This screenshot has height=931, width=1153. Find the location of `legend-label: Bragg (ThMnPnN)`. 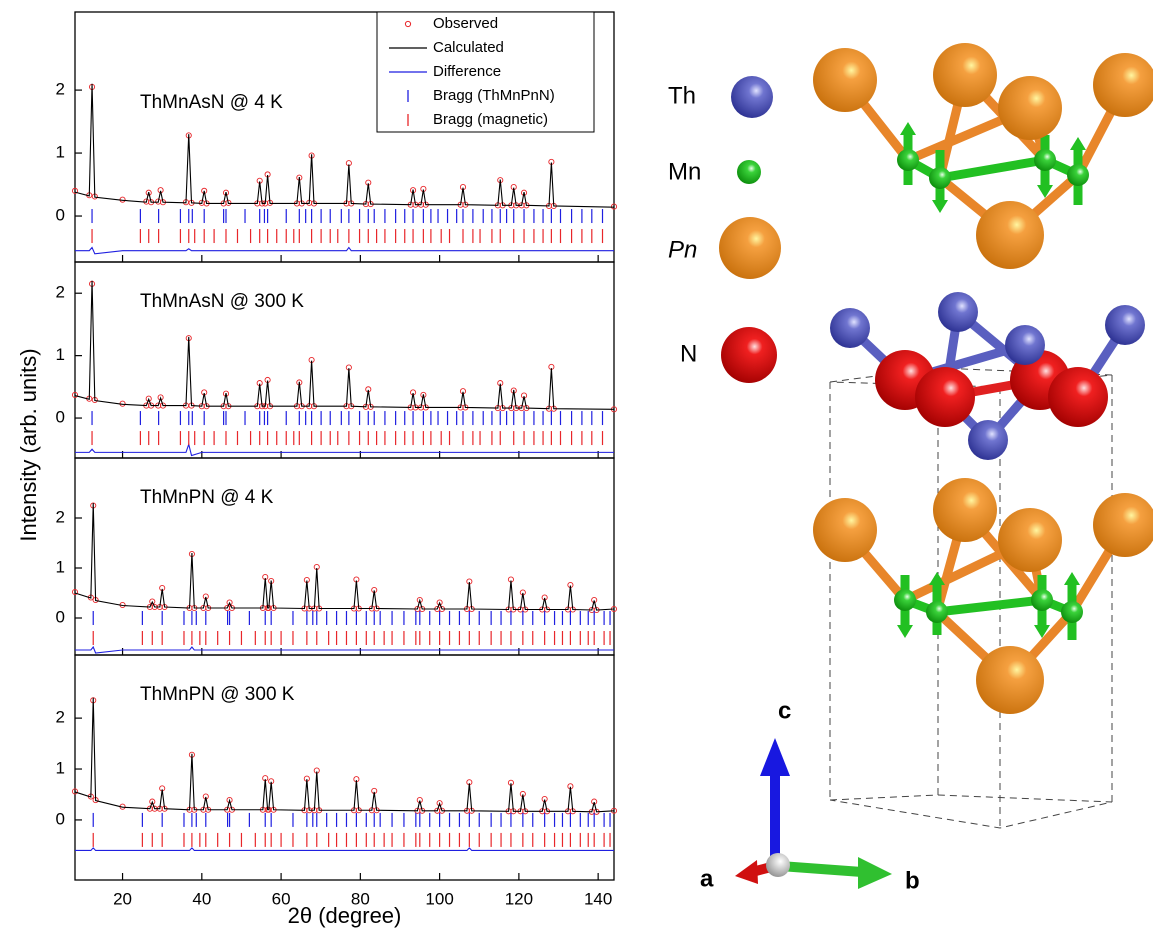

legend-label: Bragg (ThMnPnN) is located at coordinates (494, 95).